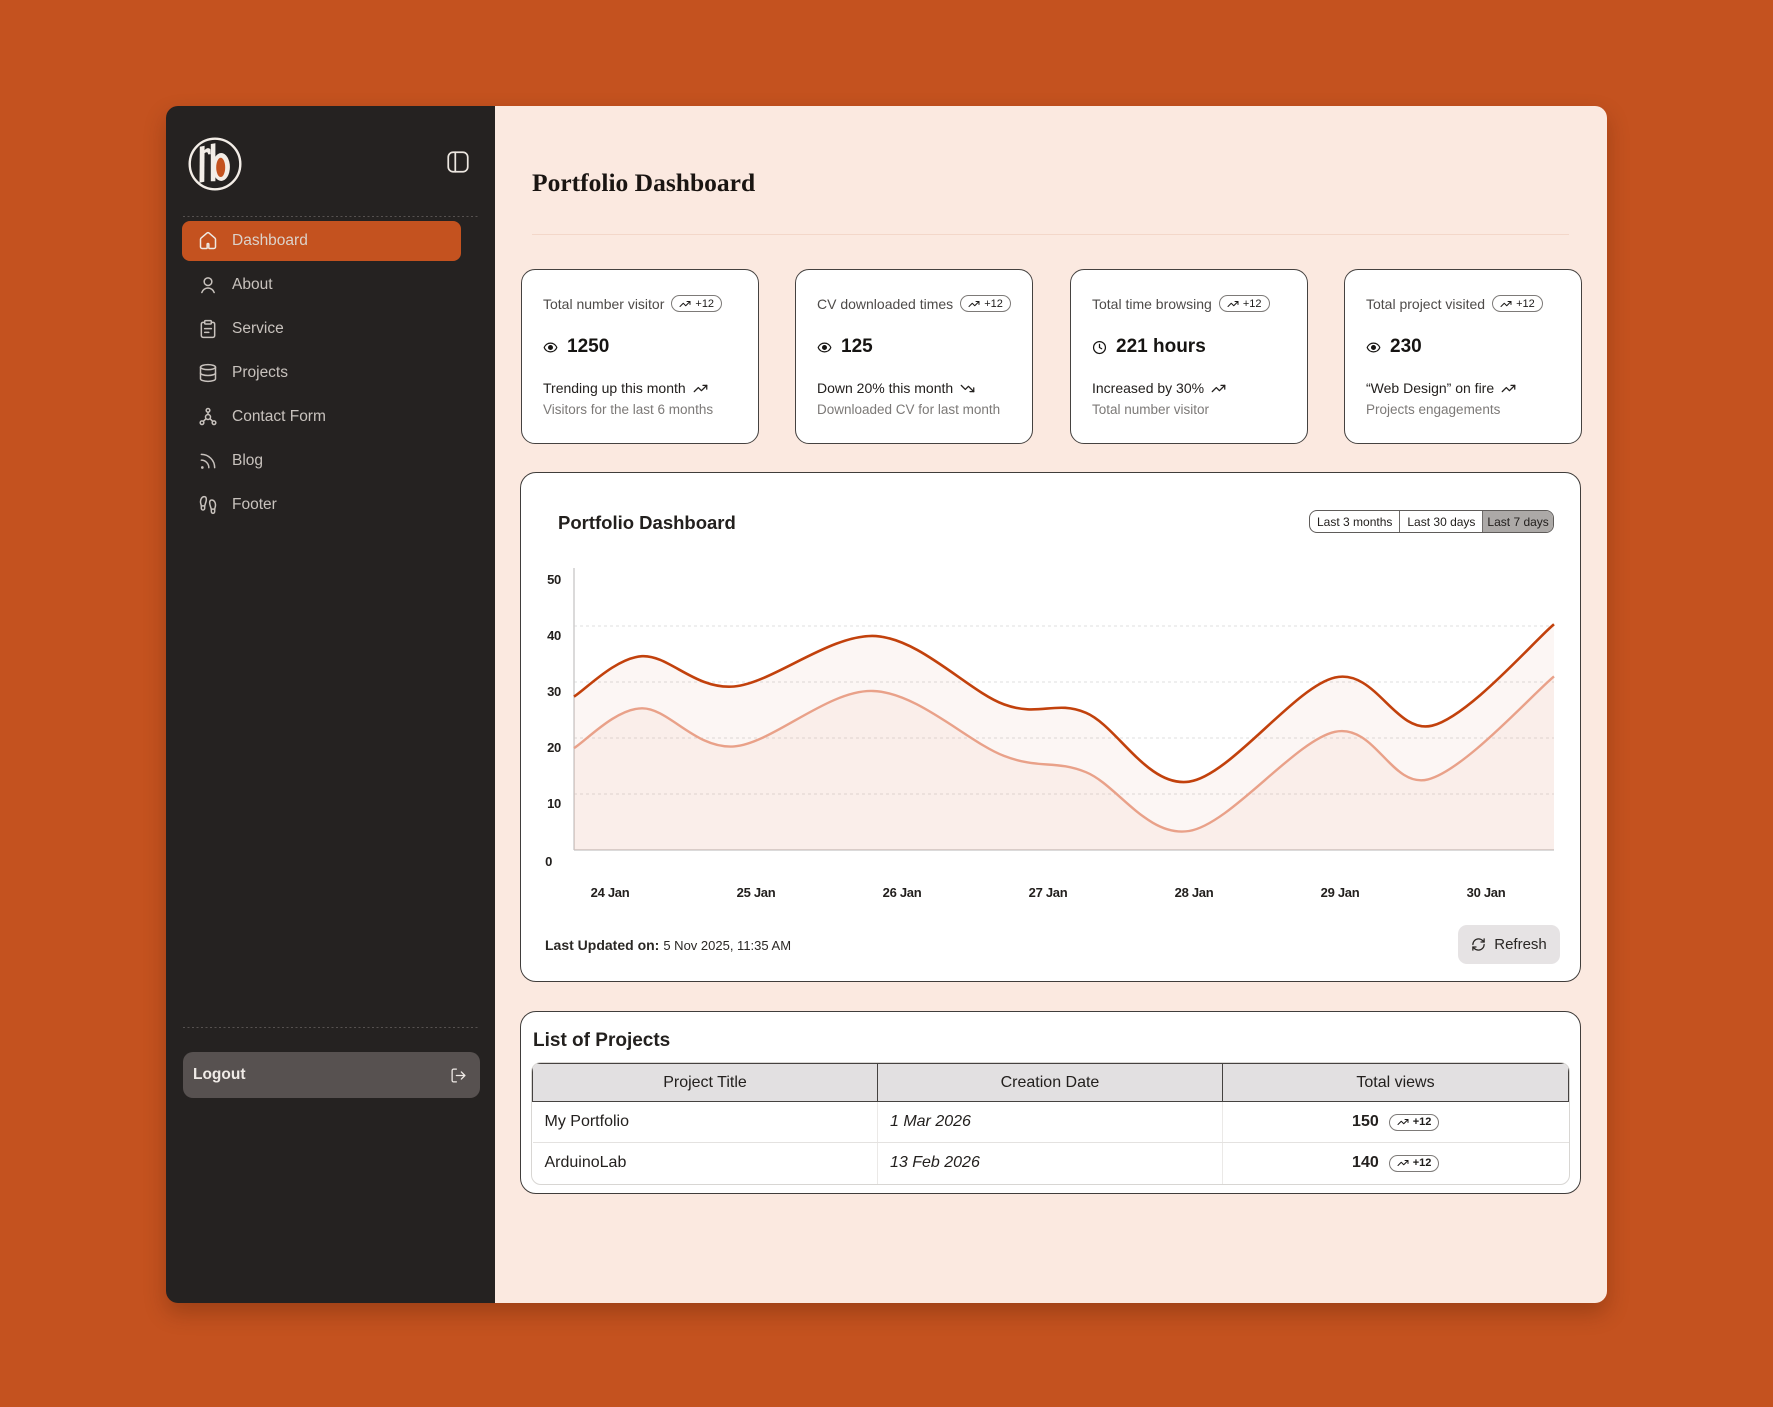 Image resolution: width=1773 pixels, height=1407 pixels. What do you see at coordinates (1340, 892) in the screenshot?
I see `svg-text: 29 Jan` at bounding box center [1340, 892].